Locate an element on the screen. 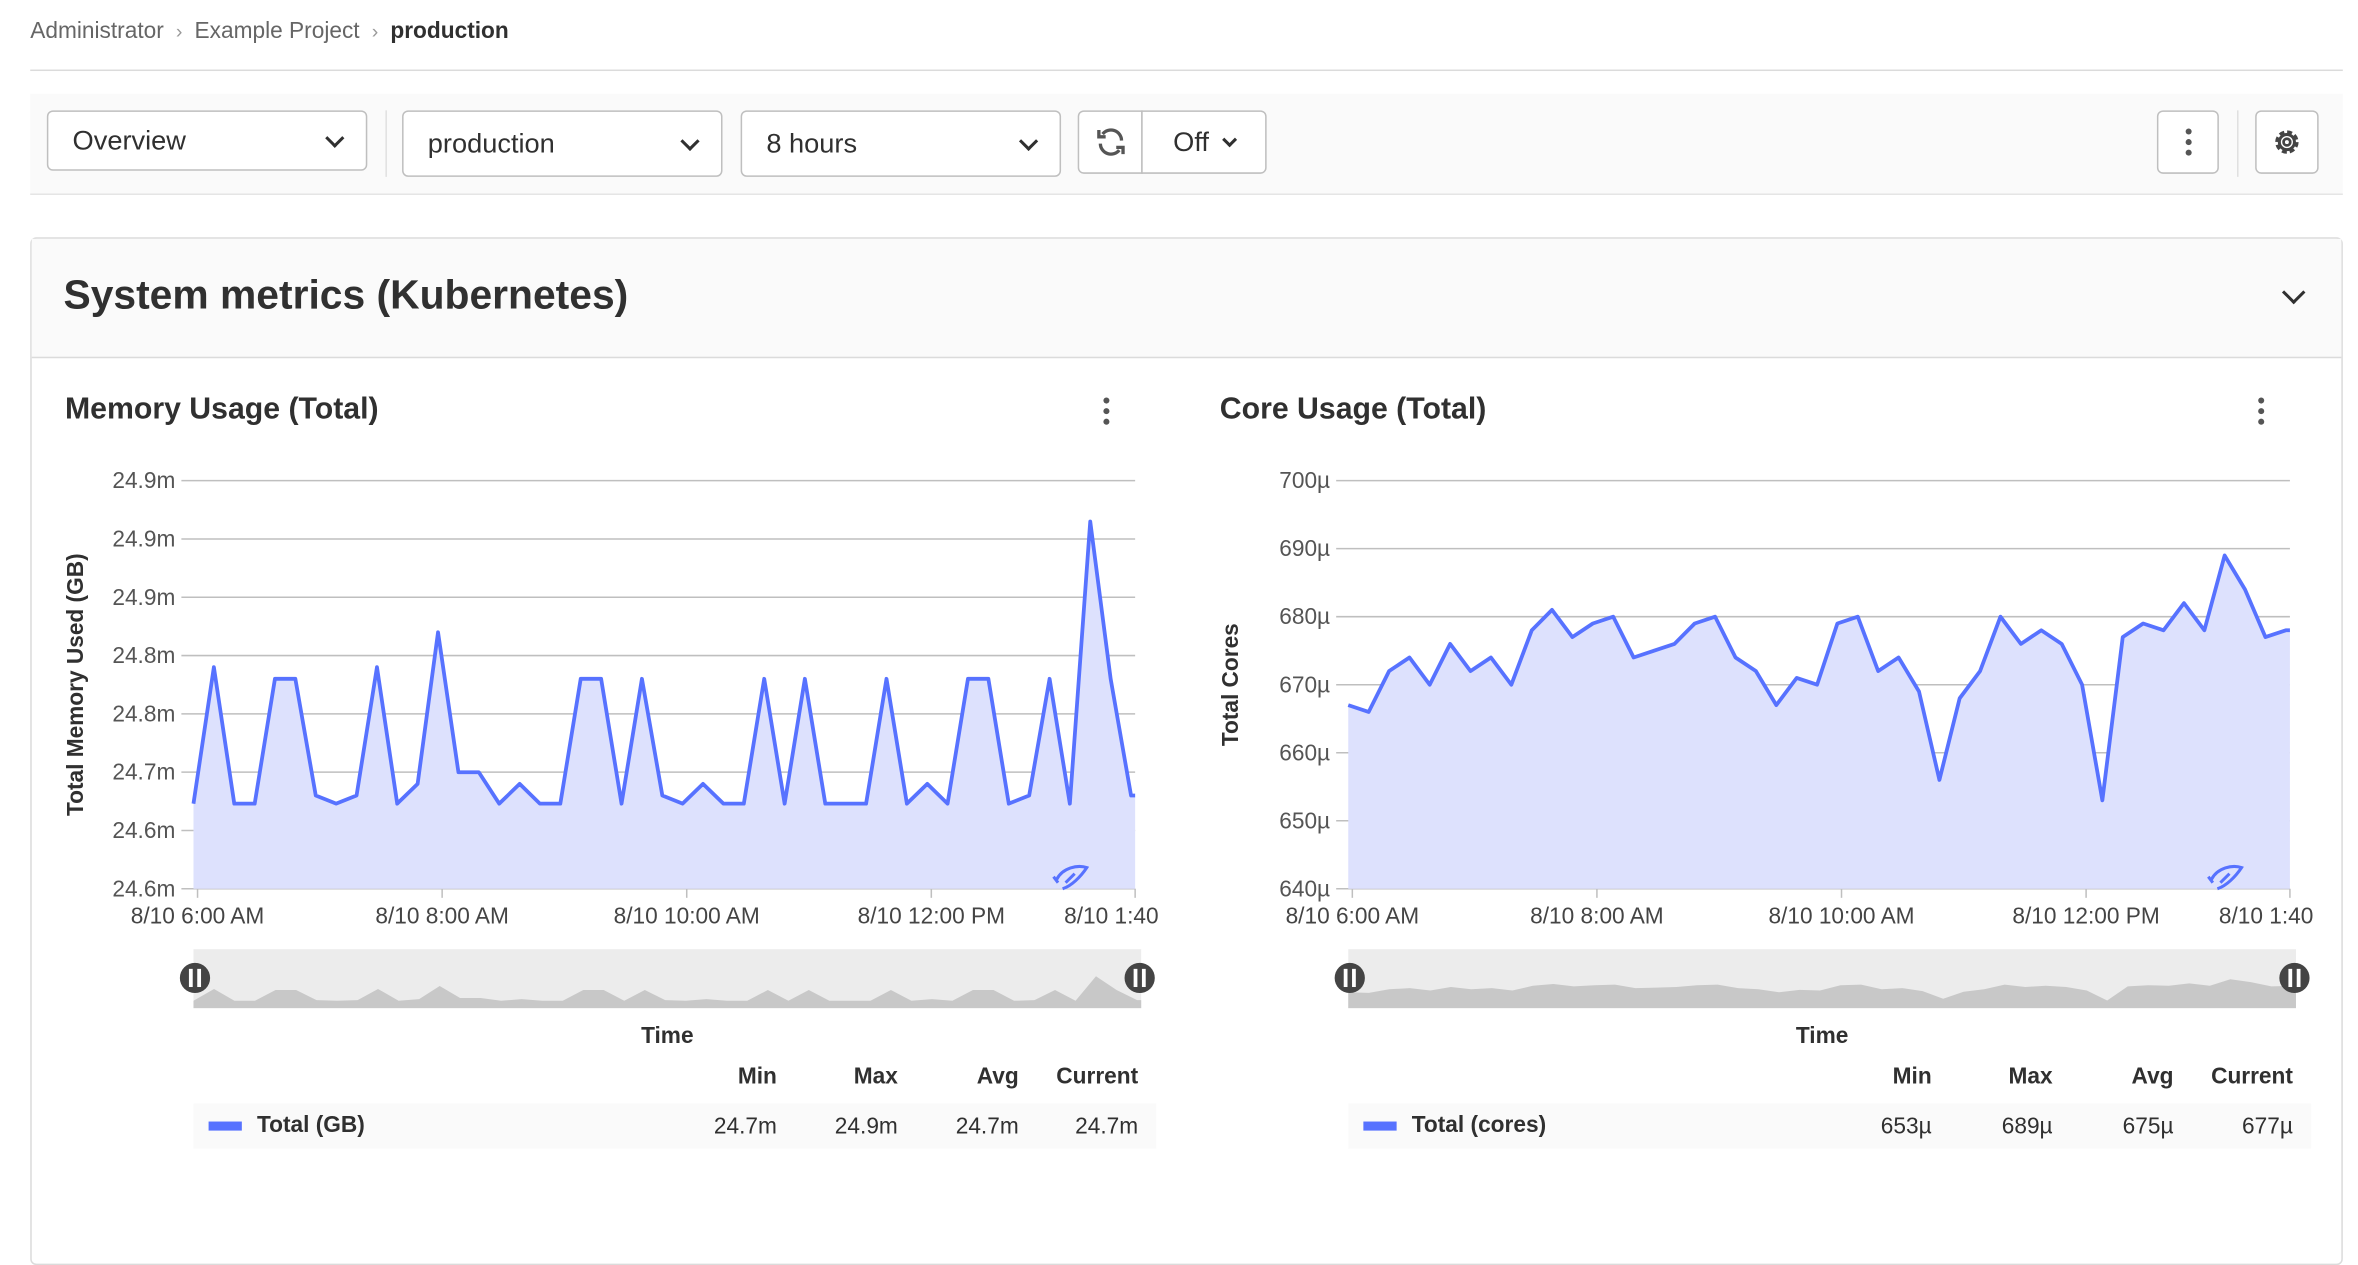 This screenshot has width=2358, height=1265. legend-current: 677µ is located at coordinates (2228, 1127).